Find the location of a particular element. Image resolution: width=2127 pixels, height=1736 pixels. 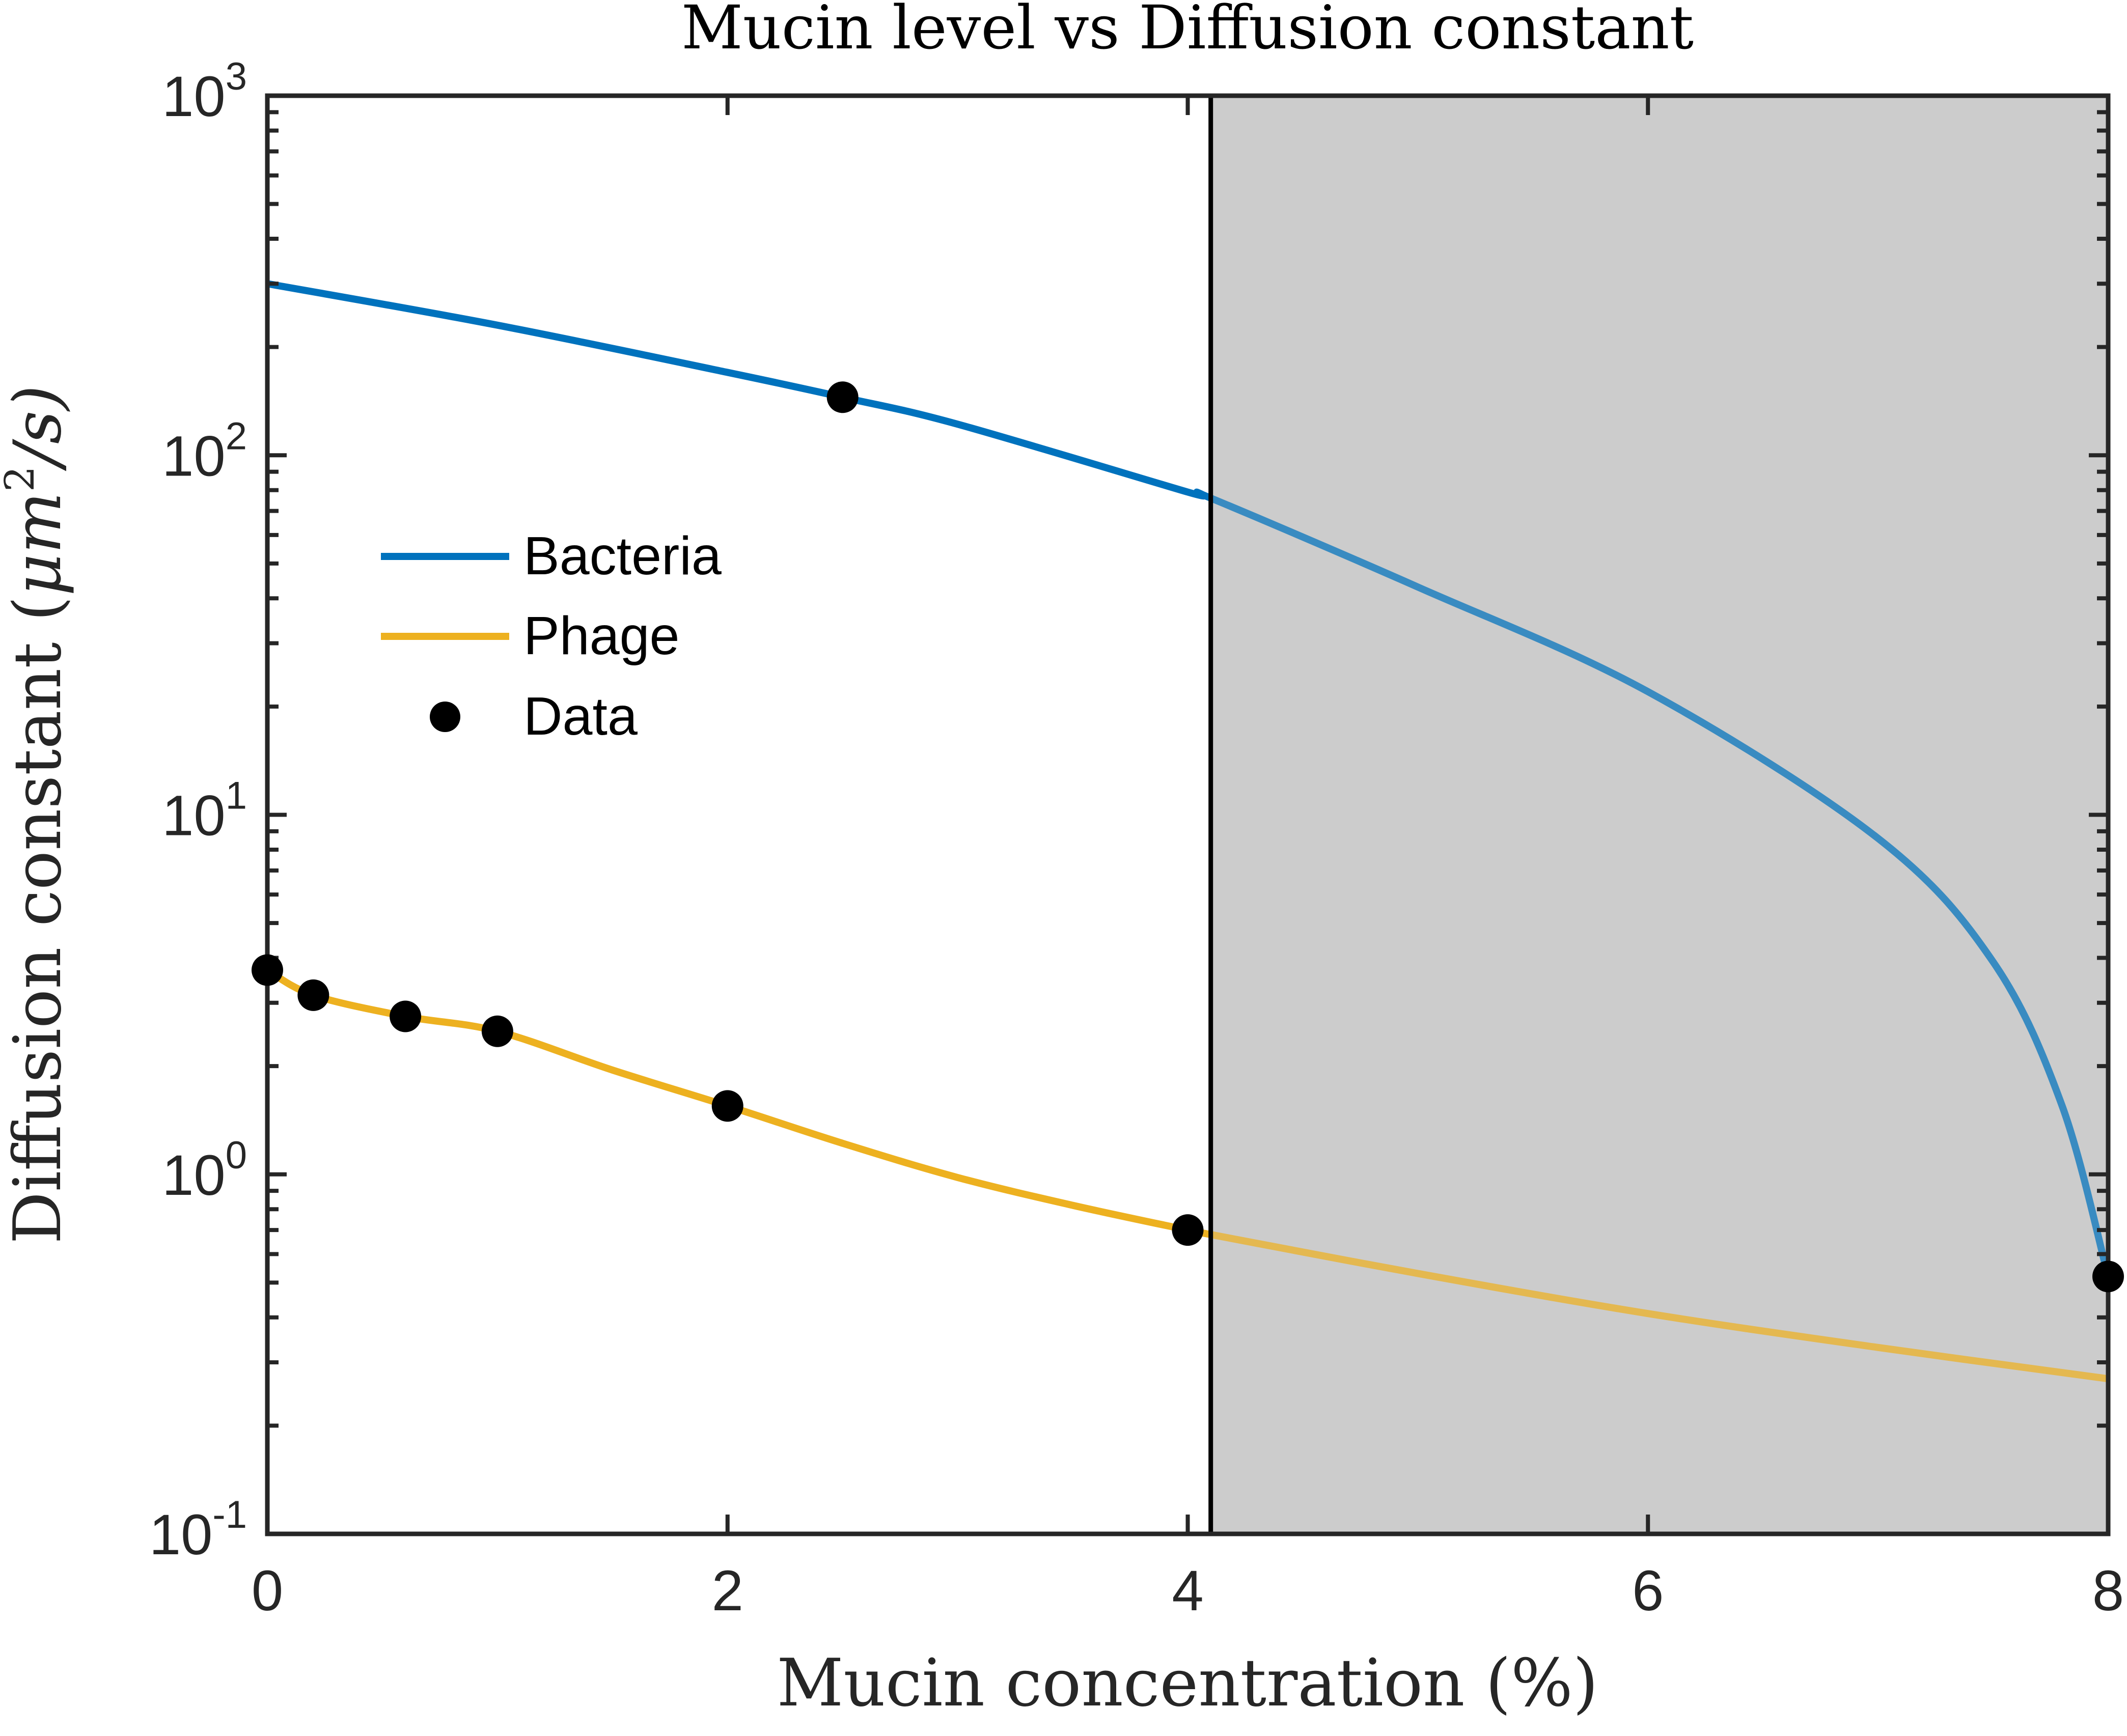

y-axis-label-suffix: /s) is located at coordinates (38, 428).